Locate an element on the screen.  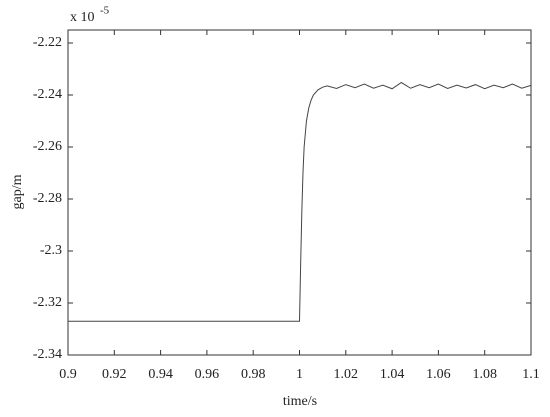
x-tick-label: 1.02 is located at coordinates (346, 374).